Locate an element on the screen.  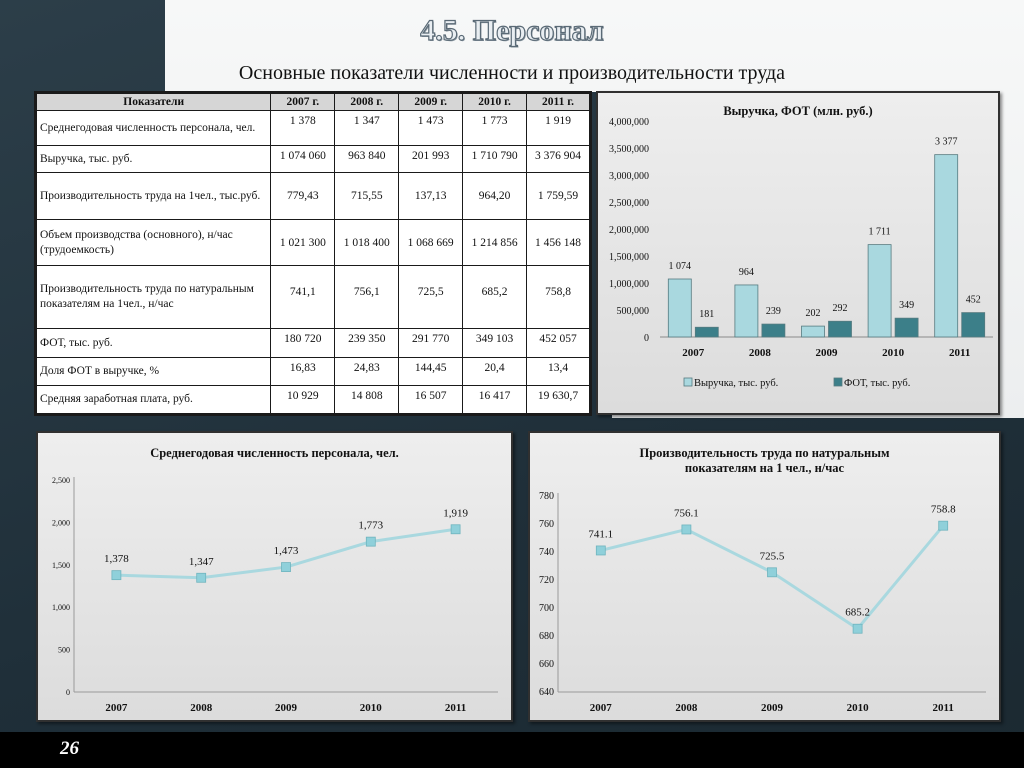
y-tick-label: 2,000,000 is located at coordinates (629, 230).